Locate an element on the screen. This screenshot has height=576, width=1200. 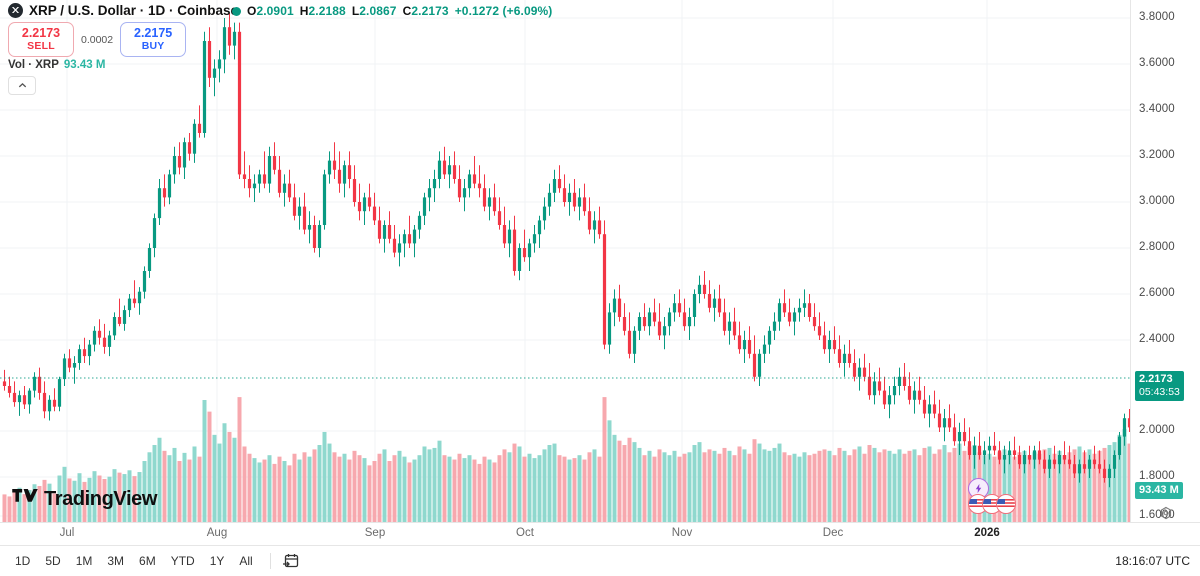
time-tick-sep: Sep is located at coordinates (375, 533).